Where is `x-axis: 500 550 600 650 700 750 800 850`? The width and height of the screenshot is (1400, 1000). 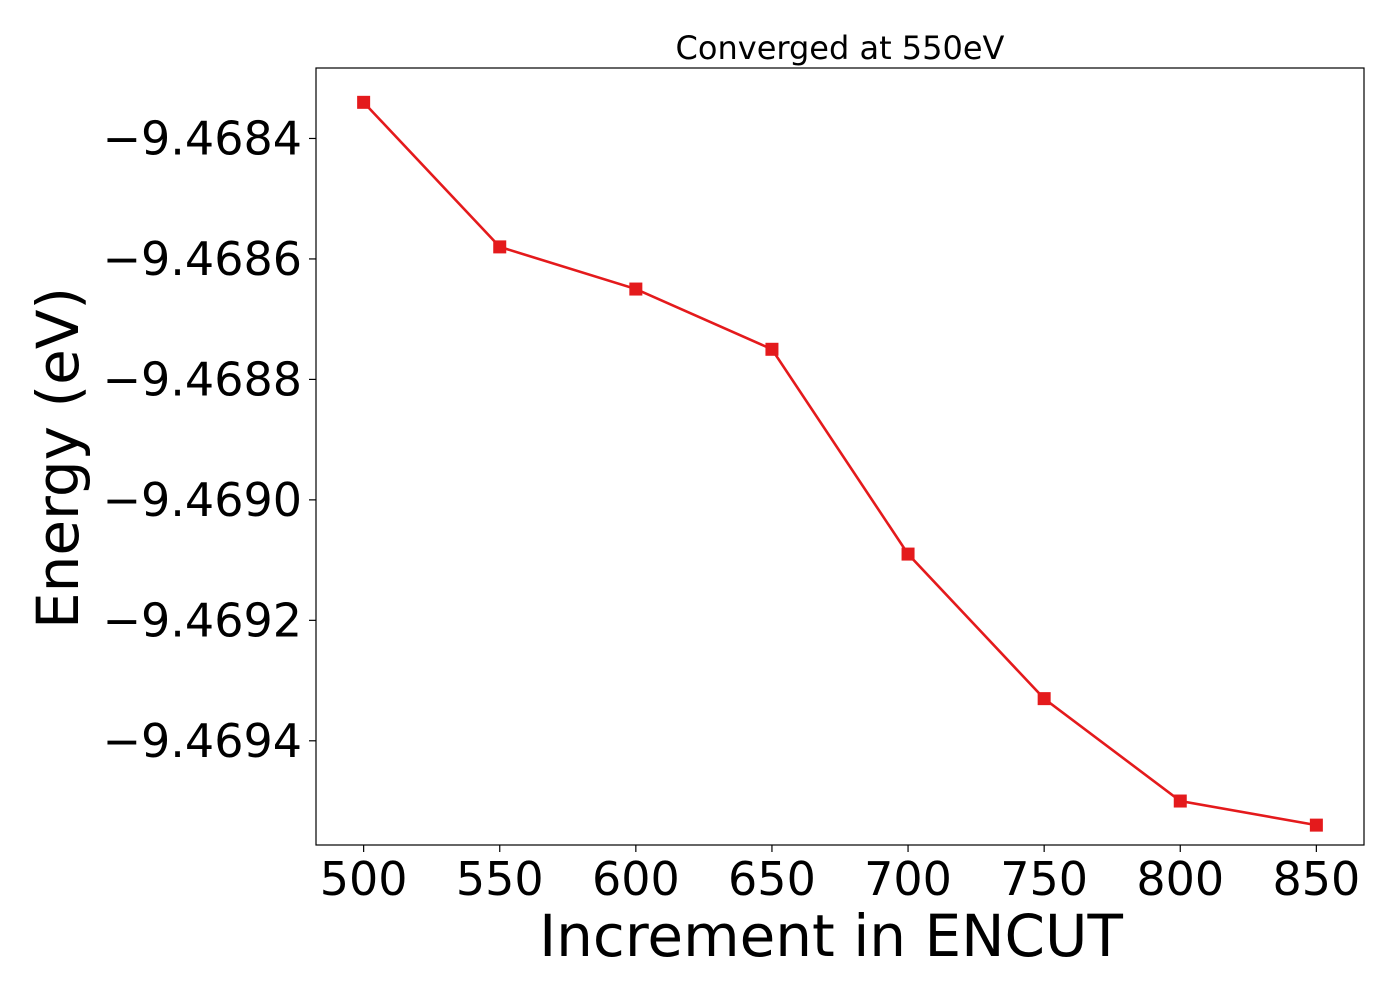 x-axis: 500 550 600 650 700 750 800 850 is located at coordinates (840, 875).